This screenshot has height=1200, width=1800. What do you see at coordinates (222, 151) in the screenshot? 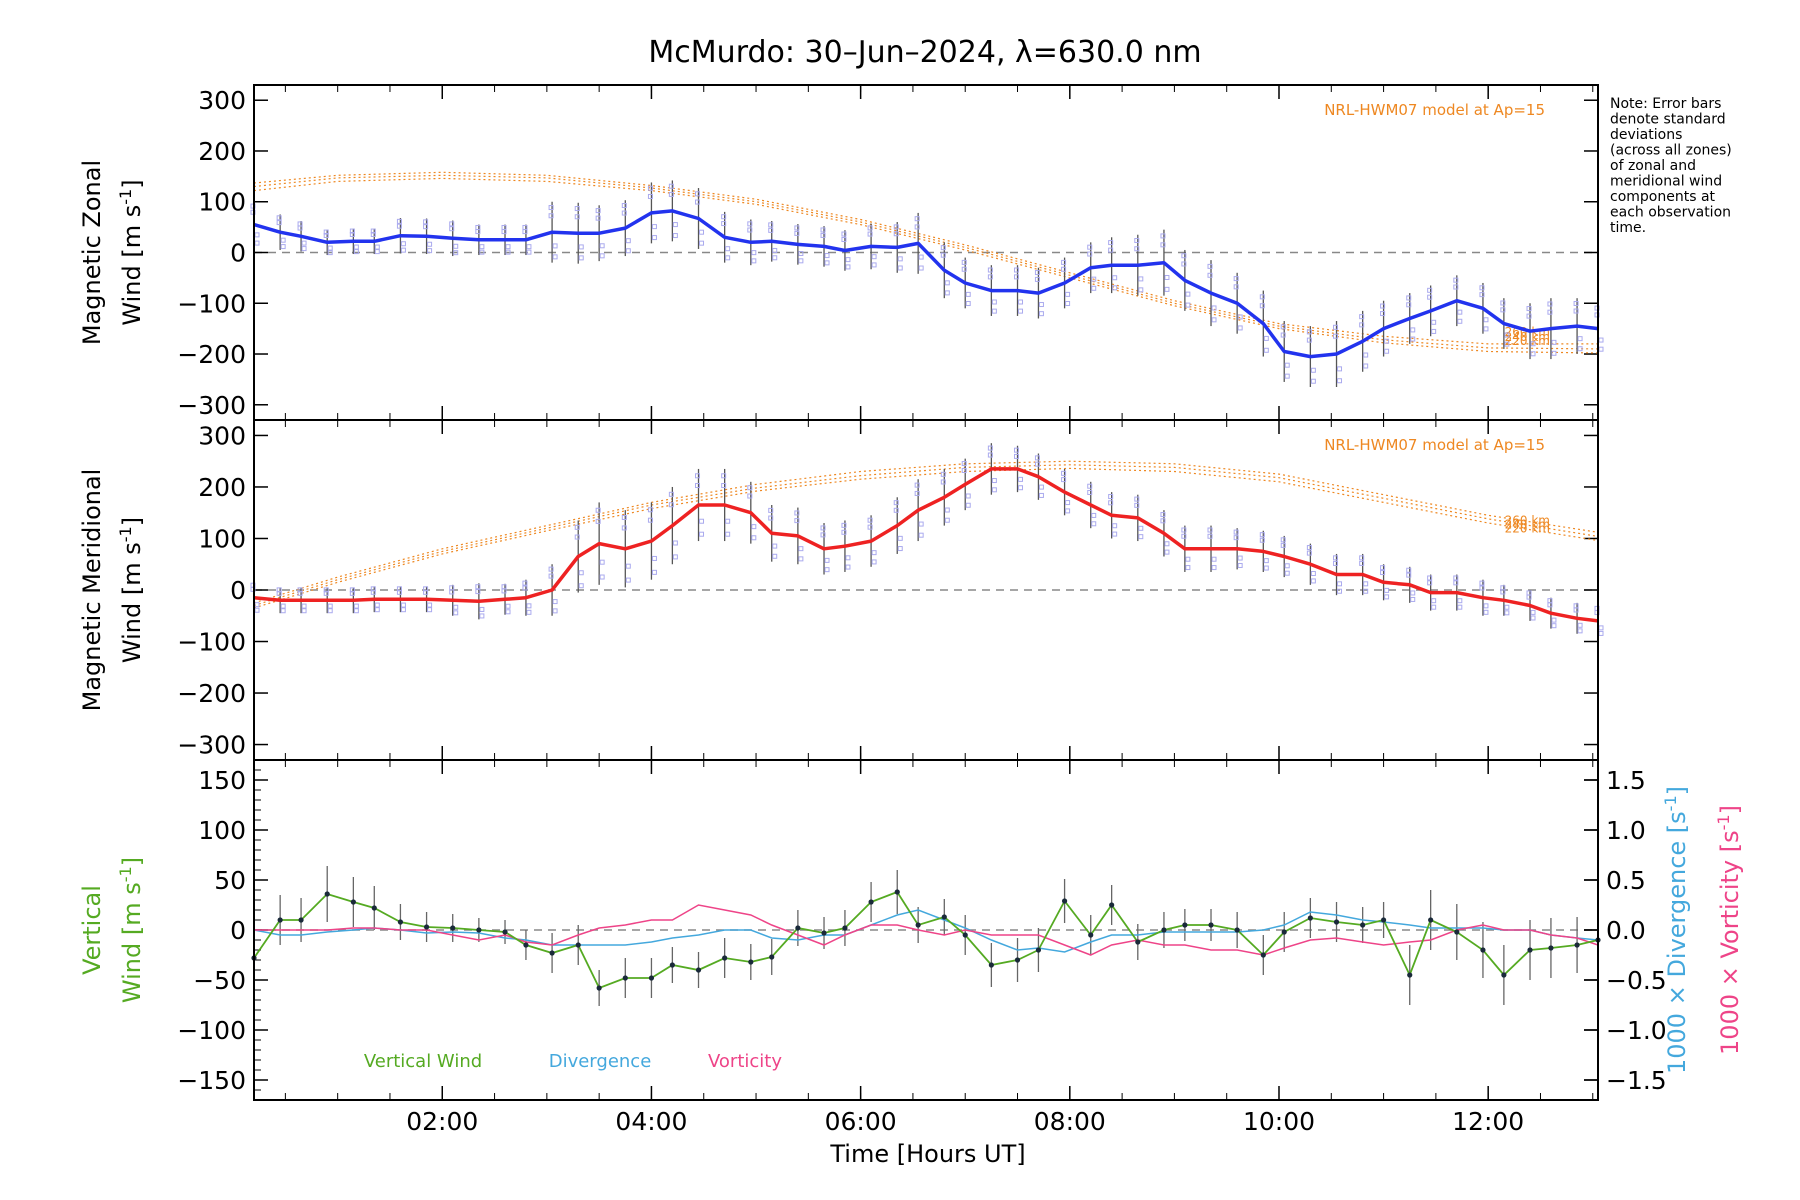
I see `y-tick-label: 200` at bounding box center [222, 151].